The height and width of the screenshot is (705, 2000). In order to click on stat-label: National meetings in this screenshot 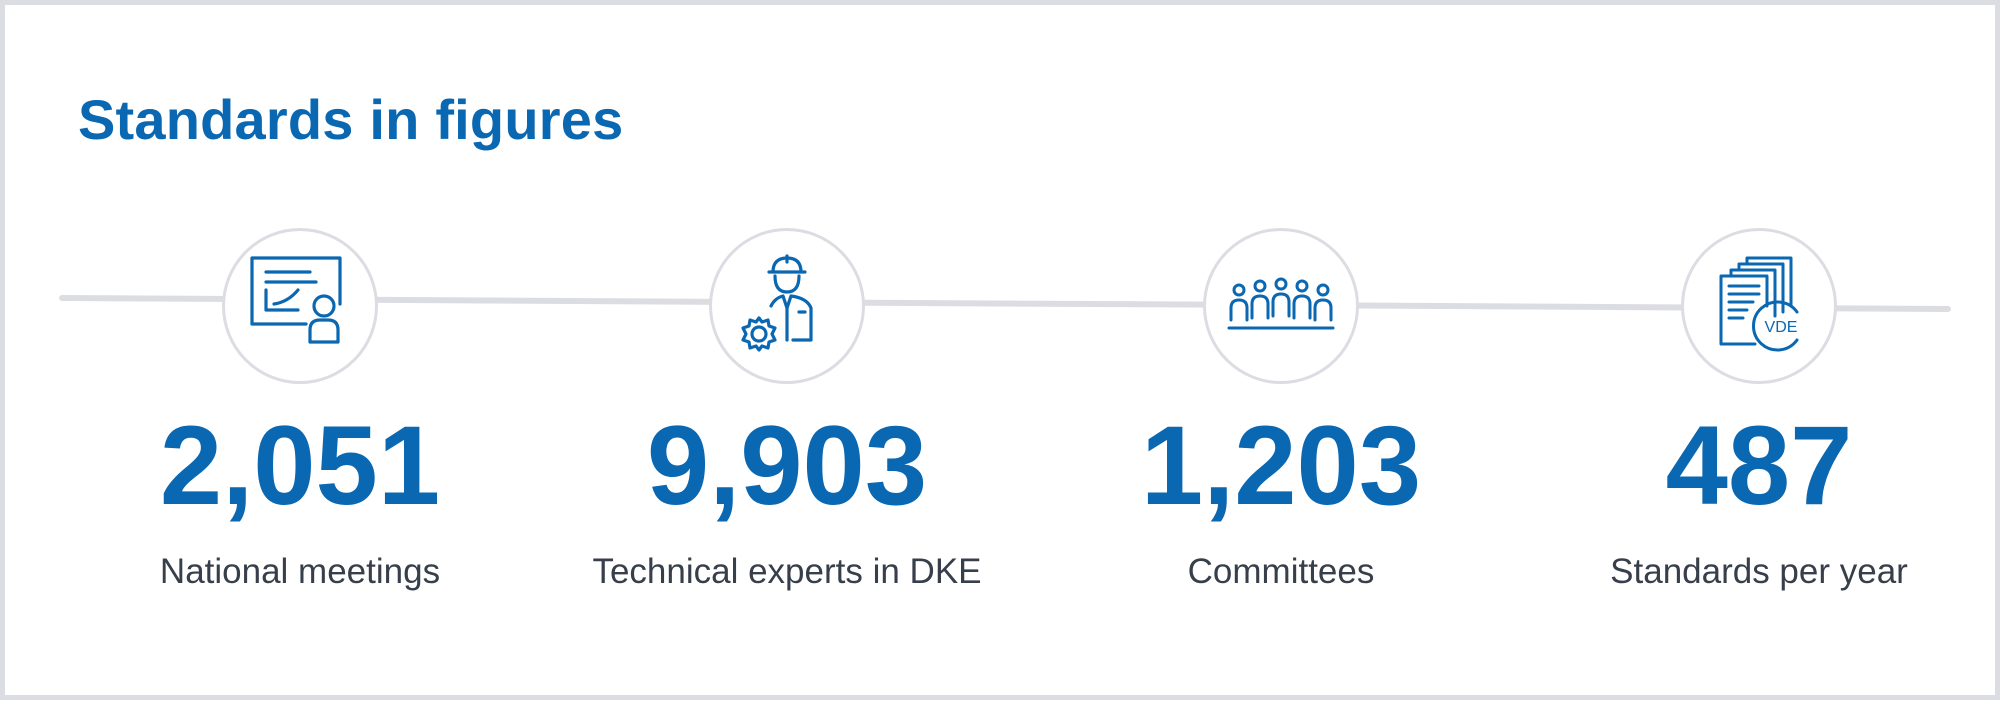, I will do `click(300, 571)`.